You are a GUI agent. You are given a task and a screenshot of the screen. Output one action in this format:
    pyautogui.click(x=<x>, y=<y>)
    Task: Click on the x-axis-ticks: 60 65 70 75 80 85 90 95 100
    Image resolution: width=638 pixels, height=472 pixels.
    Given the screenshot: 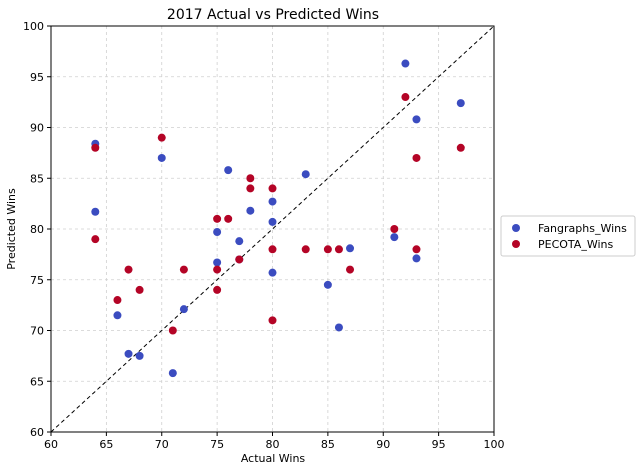 What is the action you would take?
    pyautogui.click(x=274, y=441)
    